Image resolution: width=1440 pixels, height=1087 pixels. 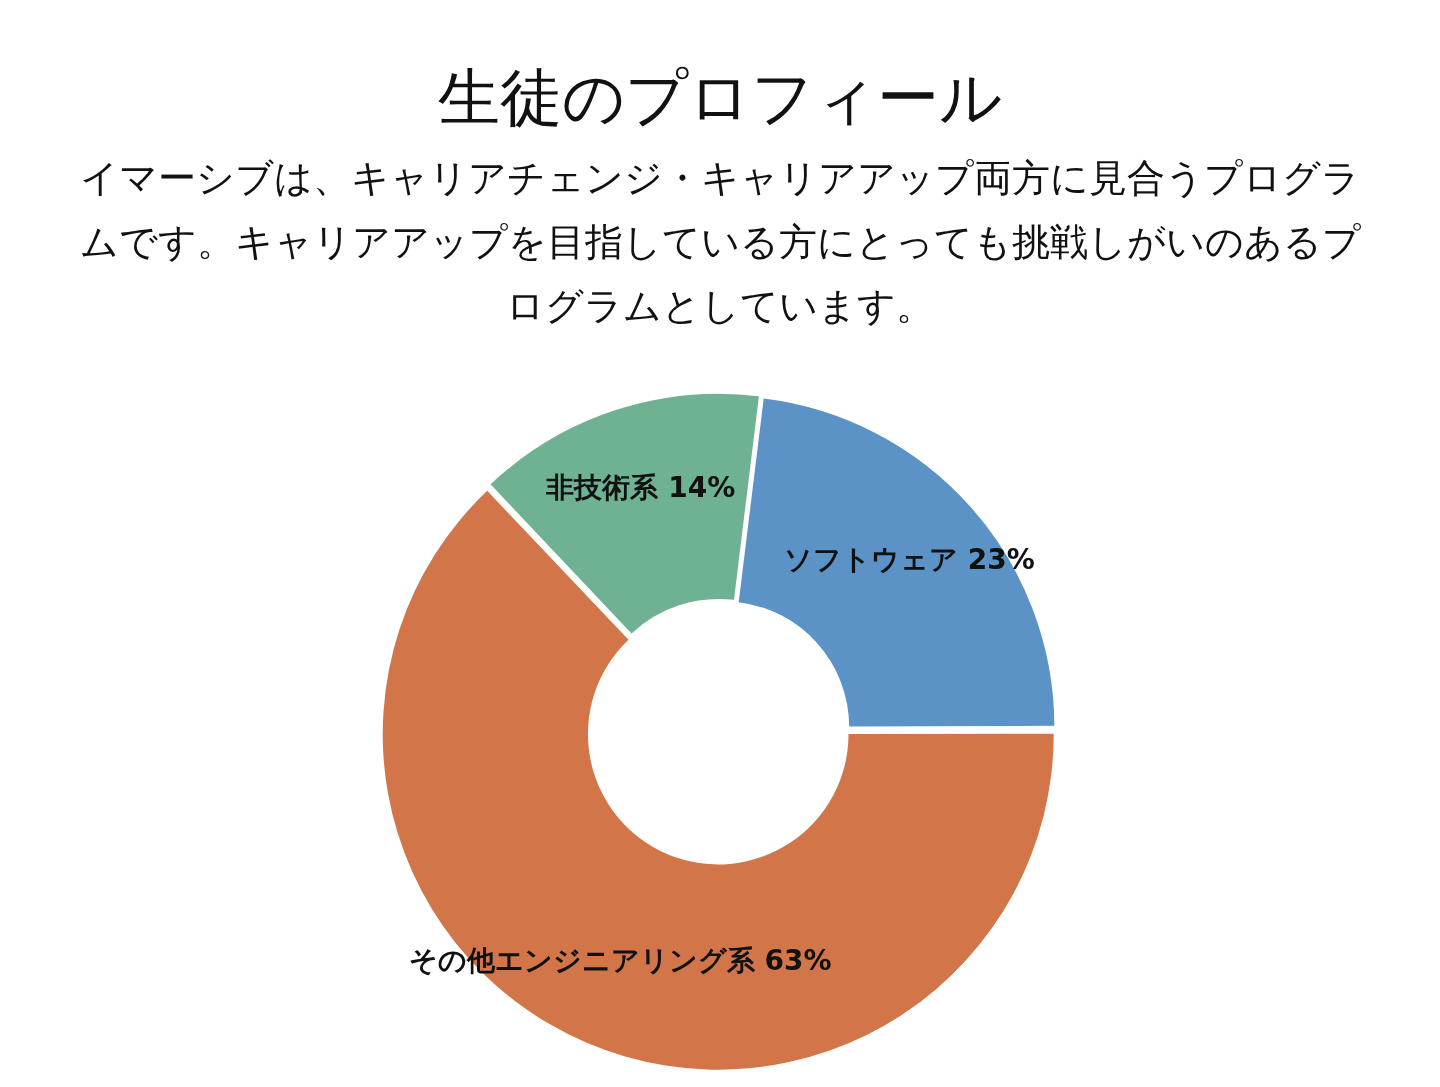 What do you see at coordinates (720, 242) in the screenshot?
I see `chart-subtitle: イマーシブは、キャリアチェンジ・キャリアアップ両方に見合うプログラムです。キャリアアップを目指している方にとっても挑戦しがいのあるプログラムとしています。` at bounding box center [720, 242].